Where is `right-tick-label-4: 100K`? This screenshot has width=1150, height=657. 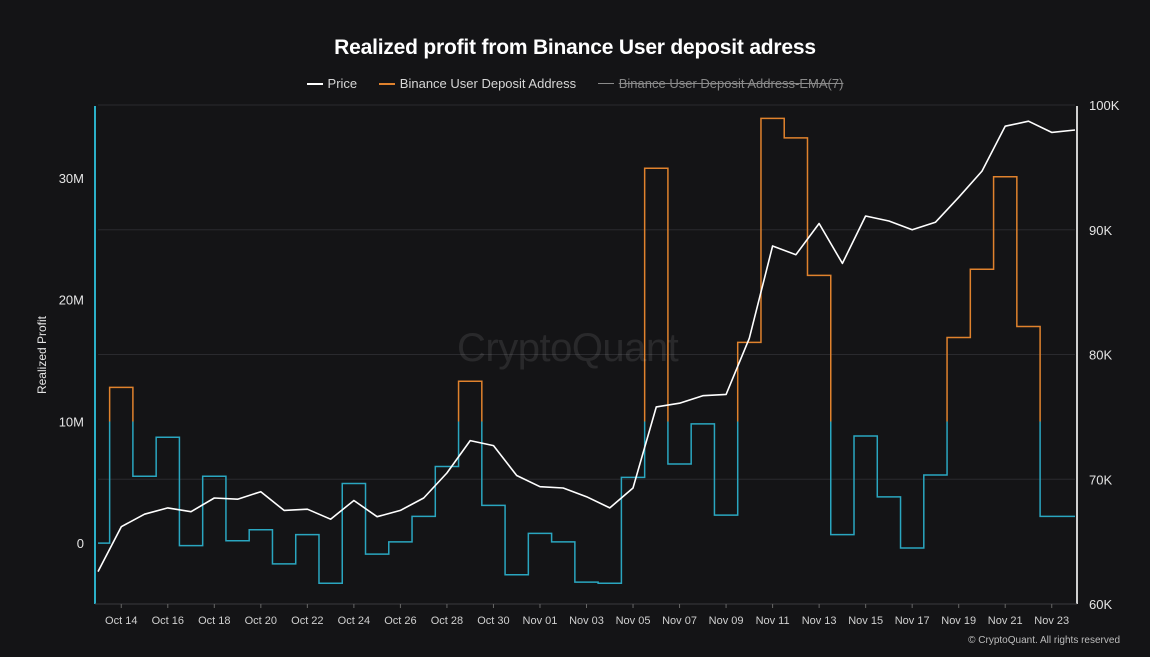 right-tick-label-4: 100K is located at coordinates (1104, 105).